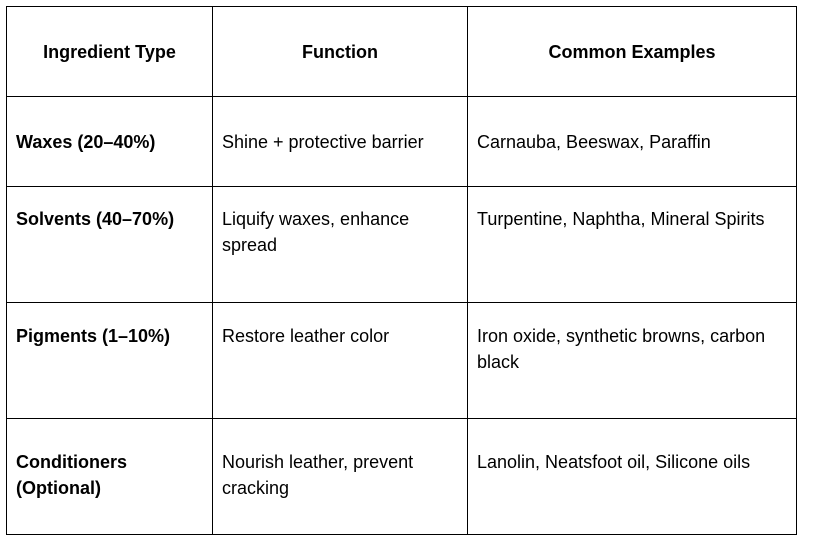 This screenshot has height=540, width=822. What do you see at coordinates (340, 476) in the screenshot?
I see `function-cell: Nourish leather, prevent cracking` at bounding box center [340, 476].